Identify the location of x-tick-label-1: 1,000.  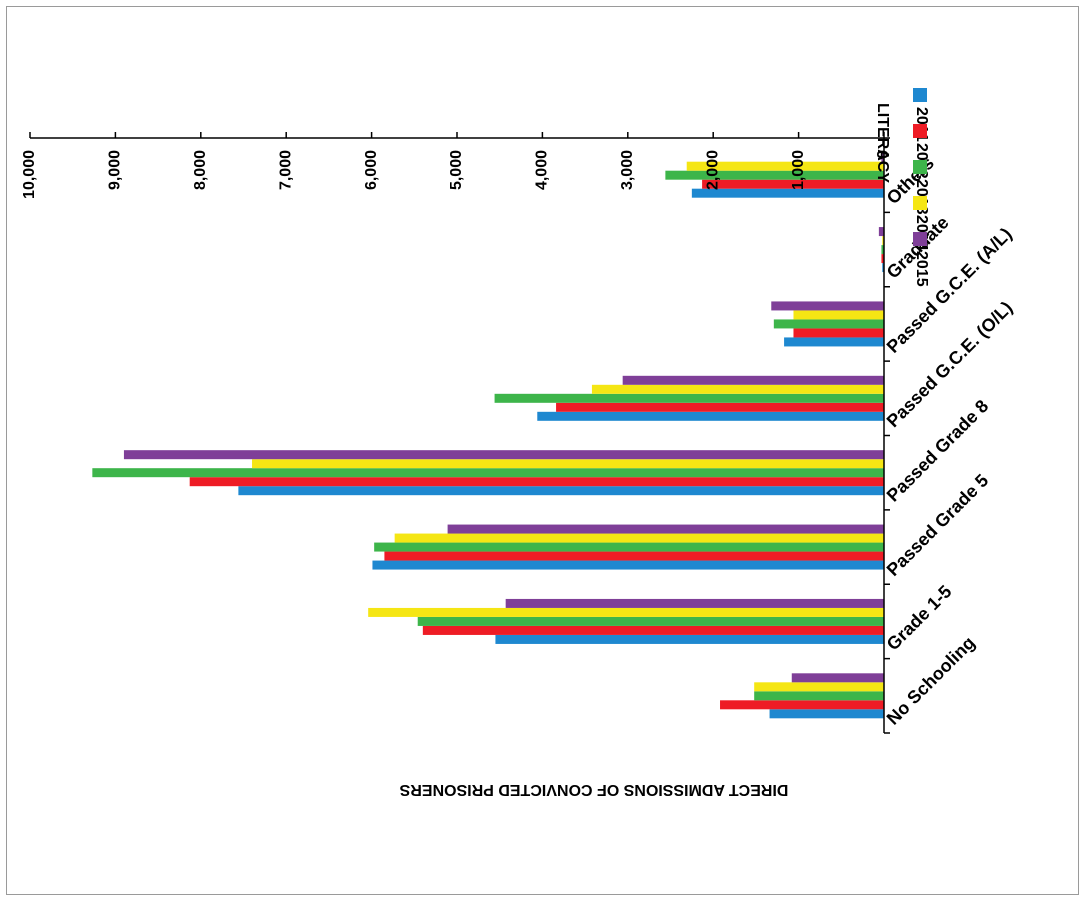
(798, 170).